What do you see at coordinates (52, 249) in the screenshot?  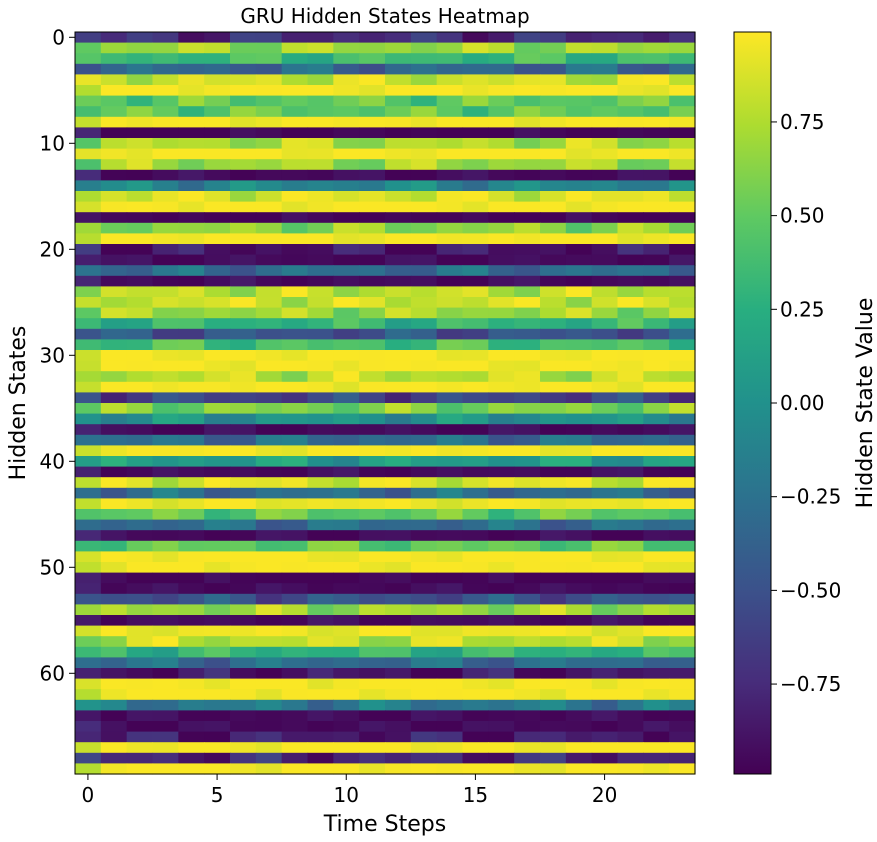 I see `y-tick-label: 20` at bounding box center [52, 249].